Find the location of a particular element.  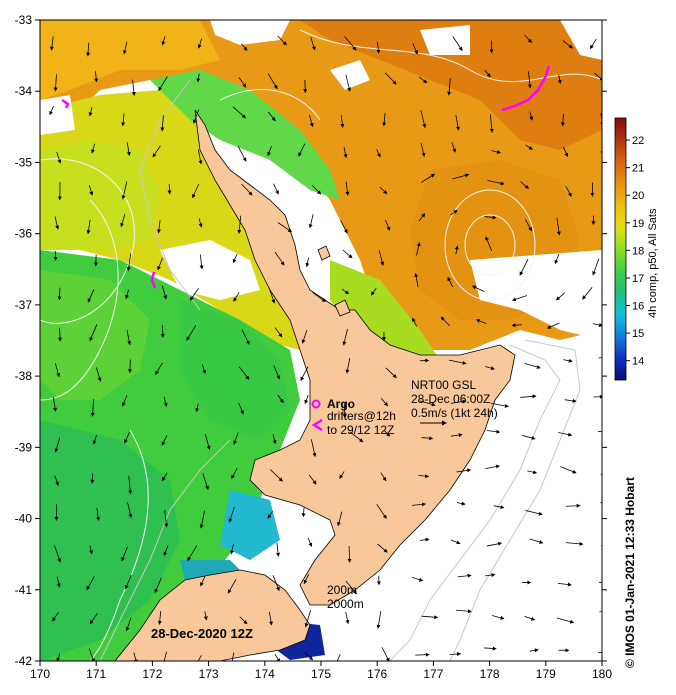

contour-2000-label: 2000m is located at coordinates (345, 604).